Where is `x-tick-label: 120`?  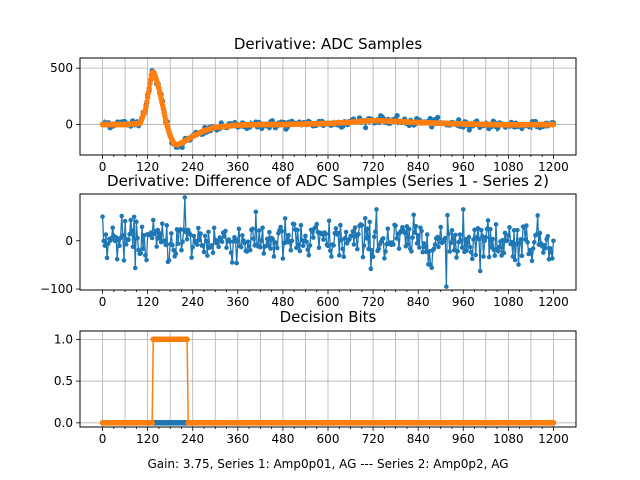 x-tick-label: 120 is located at coordinates (147, 439).